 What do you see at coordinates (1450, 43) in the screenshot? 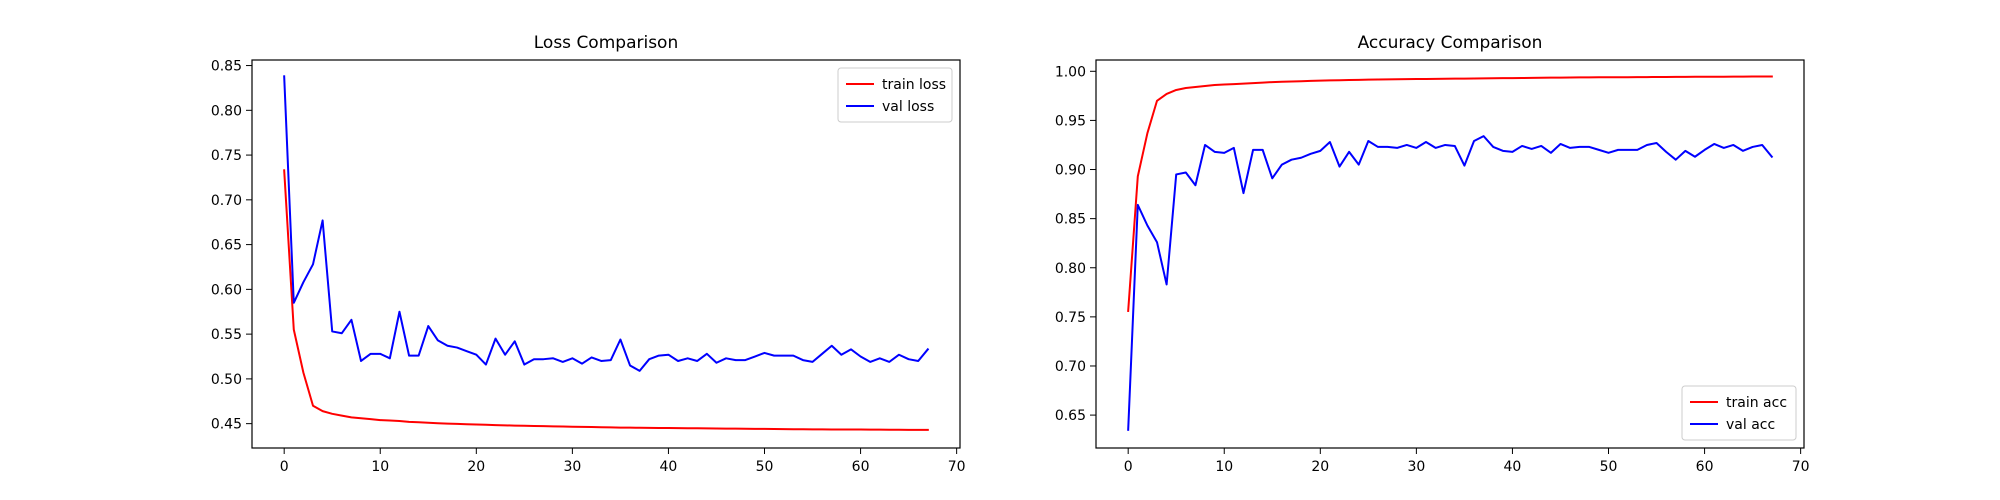
I see `chart-title: Accuracy Comparison` at bounding box center [1450, 43].